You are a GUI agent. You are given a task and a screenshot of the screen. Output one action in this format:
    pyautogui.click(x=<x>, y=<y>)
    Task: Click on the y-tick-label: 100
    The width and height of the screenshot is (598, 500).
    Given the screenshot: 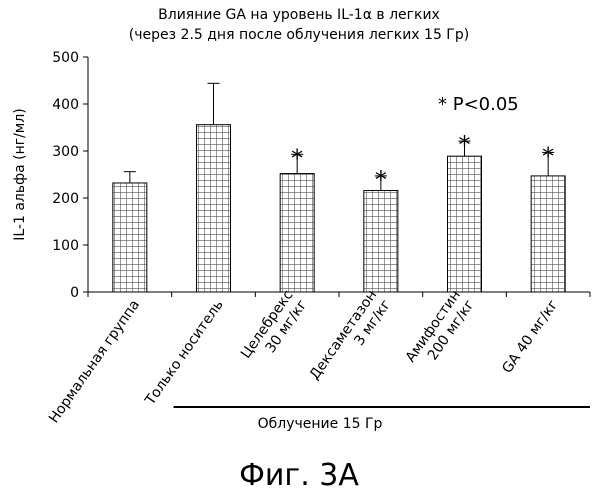 What is the action you would take?
    pyautogui.click(x=65, y=246)
    